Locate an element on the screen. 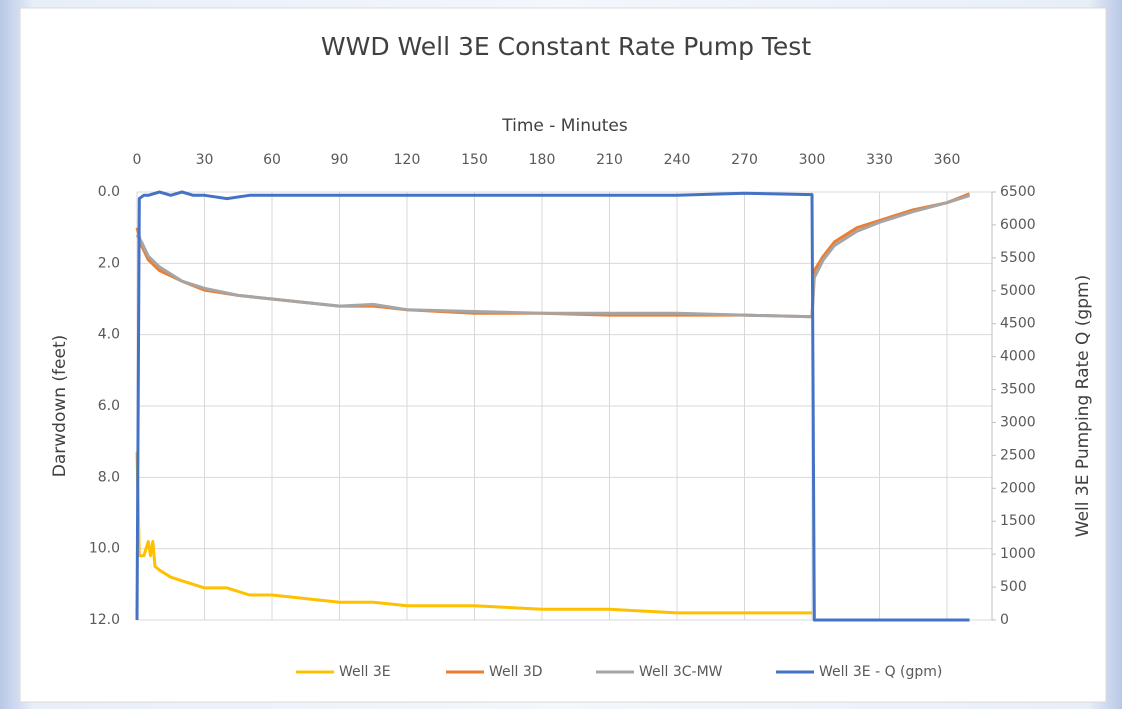  x-tick-label: 30 is located at coordinates (205, 160).